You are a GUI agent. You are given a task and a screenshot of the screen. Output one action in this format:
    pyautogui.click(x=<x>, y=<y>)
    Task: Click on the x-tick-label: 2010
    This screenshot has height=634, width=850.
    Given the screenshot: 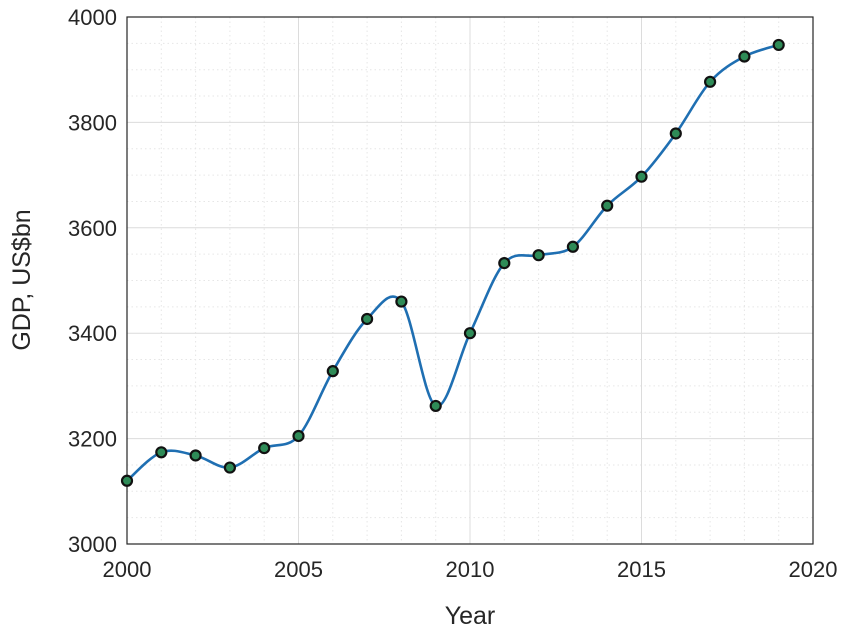 What is the action you would take?
    pyautogui.click(x=470, y=569)
    